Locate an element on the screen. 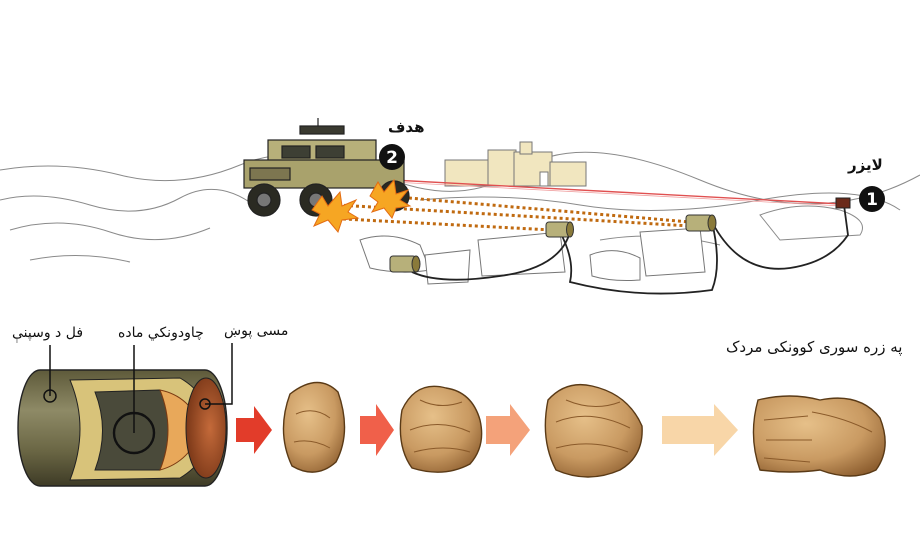 This screenshot has height=560, width=920. step-2-number: 2 is located at coordinates (392, 158).